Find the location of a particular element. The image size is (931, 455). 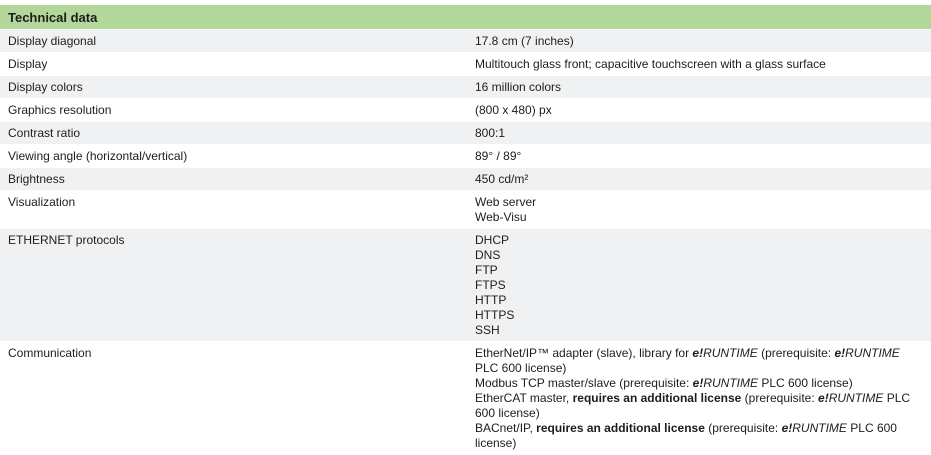

value-line: 17.8 cm (7 inches) is located at coordinates (524, 41).